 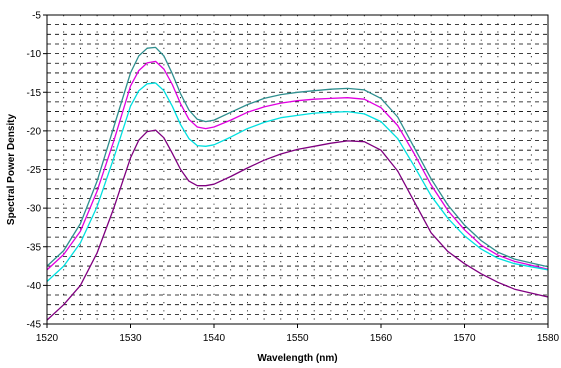 I want to click on y-tick-label: -30, so click(x=34, y=209).